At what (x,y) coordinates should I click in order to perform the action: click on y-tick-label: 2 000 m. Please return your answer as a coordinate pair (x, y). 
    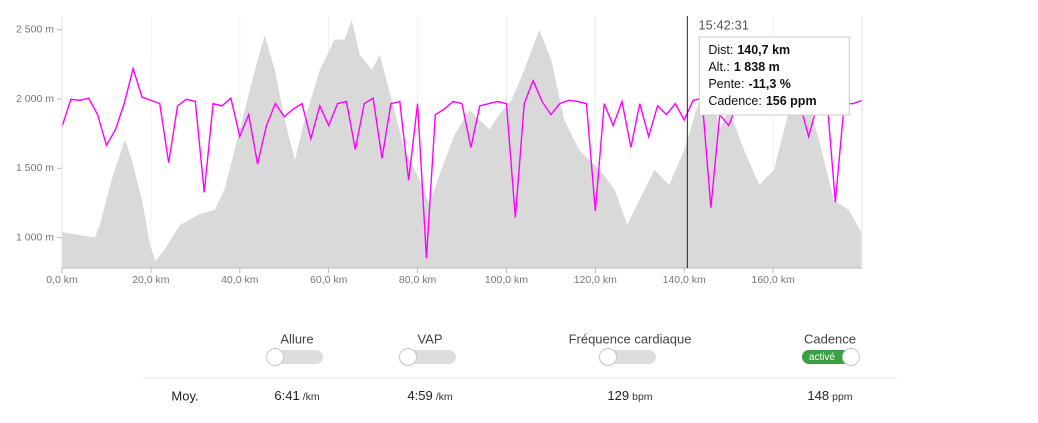
    Looking at the image, I should click on (35, 99).